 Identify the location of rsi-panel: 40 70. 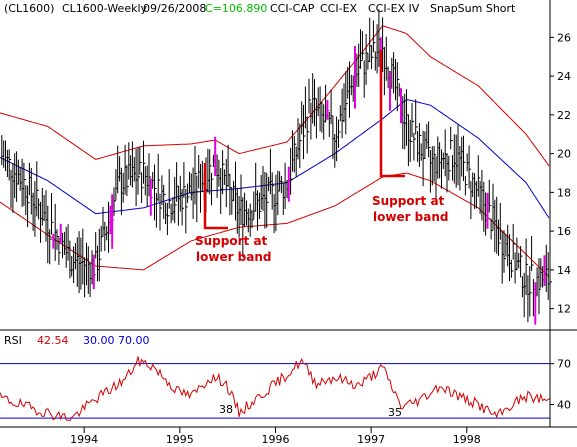
(285, 389).